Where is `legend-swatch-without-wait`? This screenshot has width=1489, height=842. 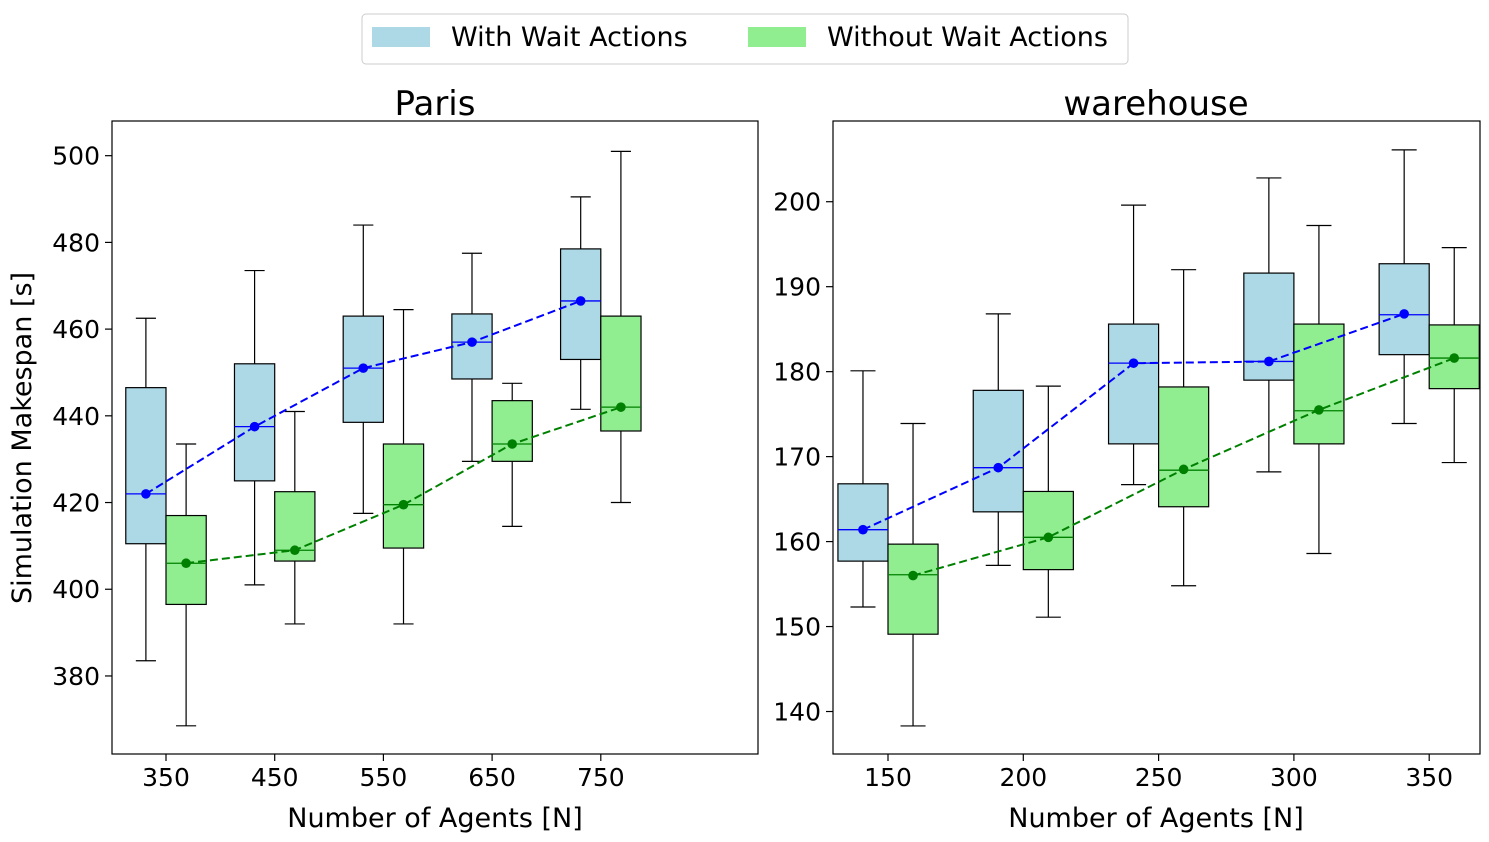 legend-swatch-without-wait is located at coordinates (777, 37).